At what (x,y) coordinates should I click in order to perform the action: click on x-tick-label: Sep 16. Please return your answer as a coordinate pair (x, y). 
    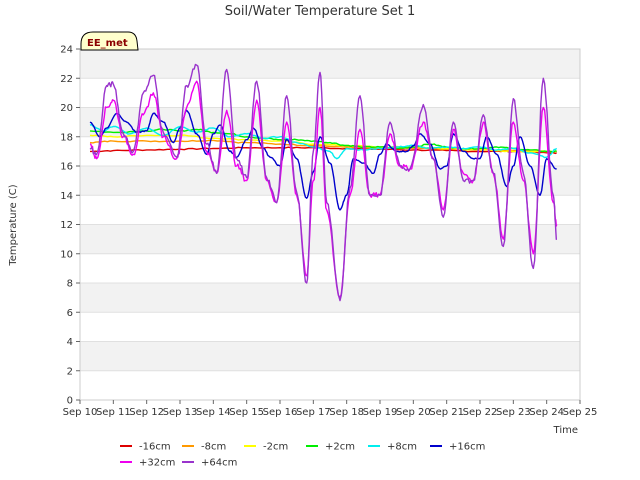
    Looking at the image, I should click on (280, 412).